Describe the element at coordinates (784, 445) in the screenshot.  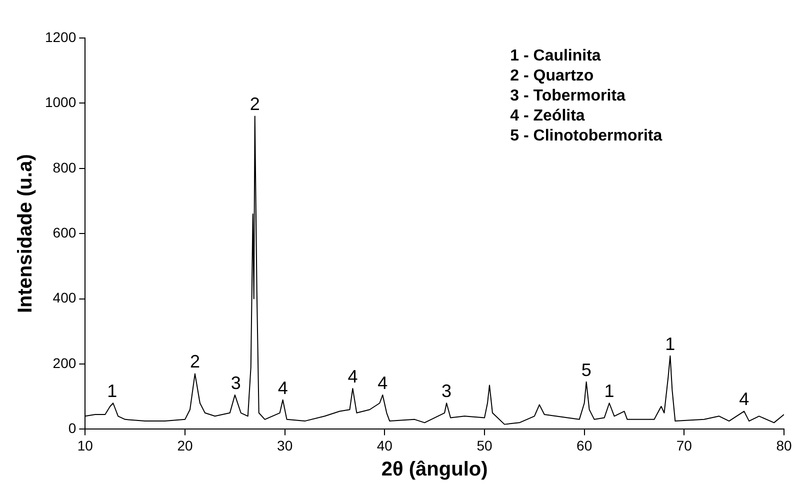
I see `x-tick-label: 80` at that location.